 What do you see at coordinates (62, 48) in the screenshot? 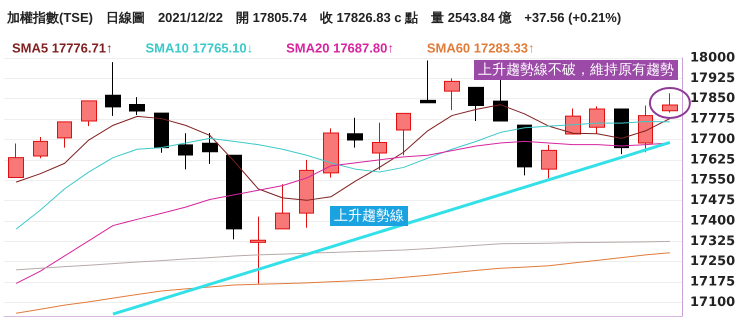
I see `text: SMA5 17776.71↑` at bounding box center [62, 48].